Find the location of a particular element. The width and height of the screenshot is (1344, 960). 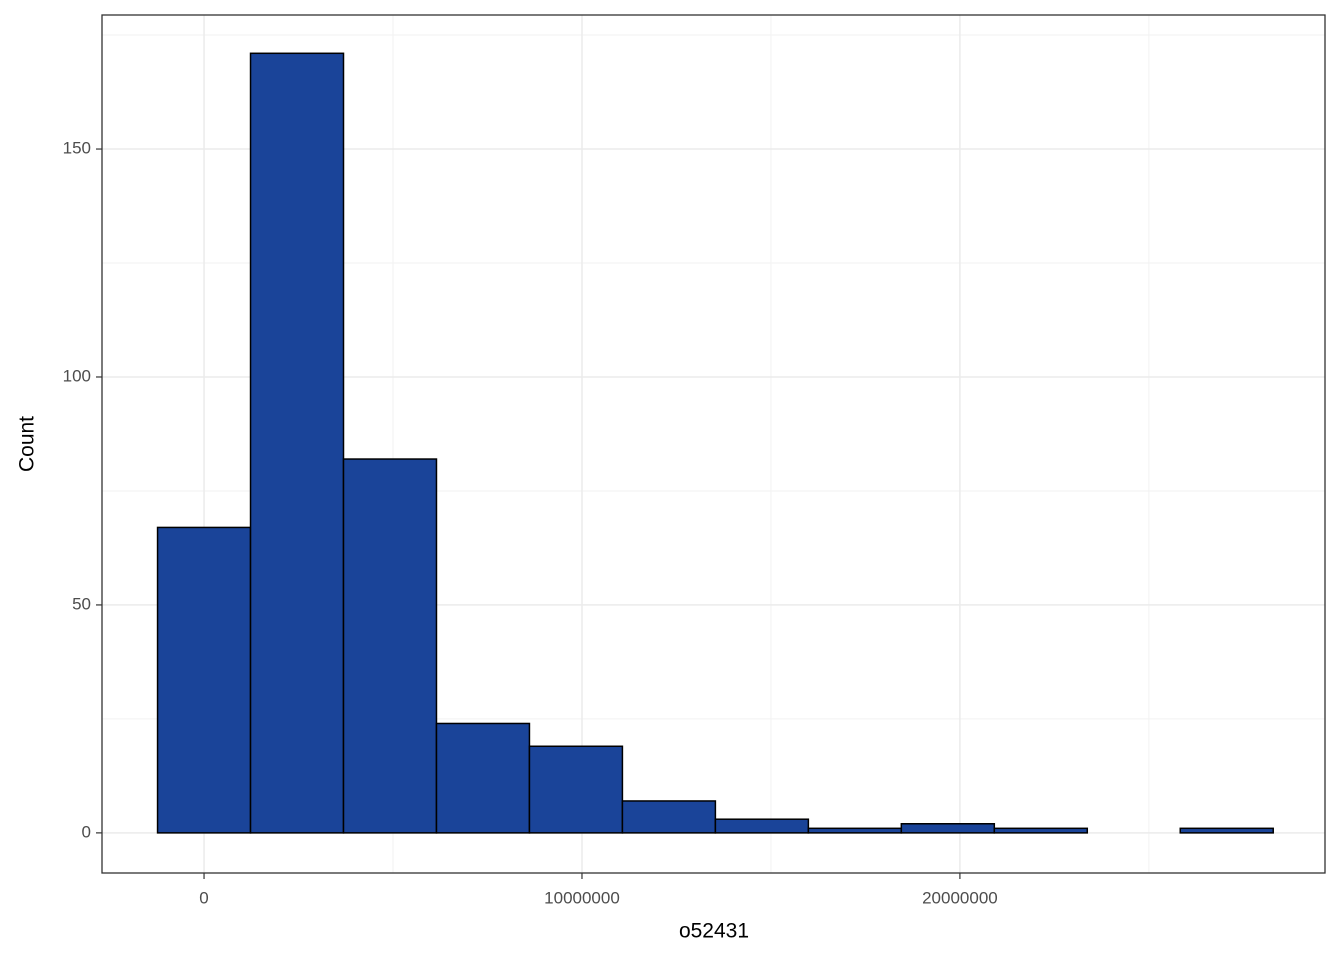

x-axis-title: o52431 is located at coordinates (714, 931).